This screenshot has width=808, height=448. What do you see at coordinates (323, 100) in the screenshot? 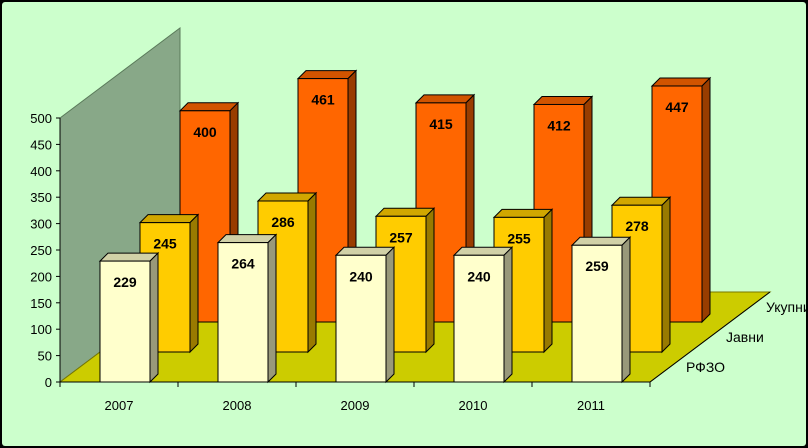
I see `data-label: 461` at bounding box center [323, 100].